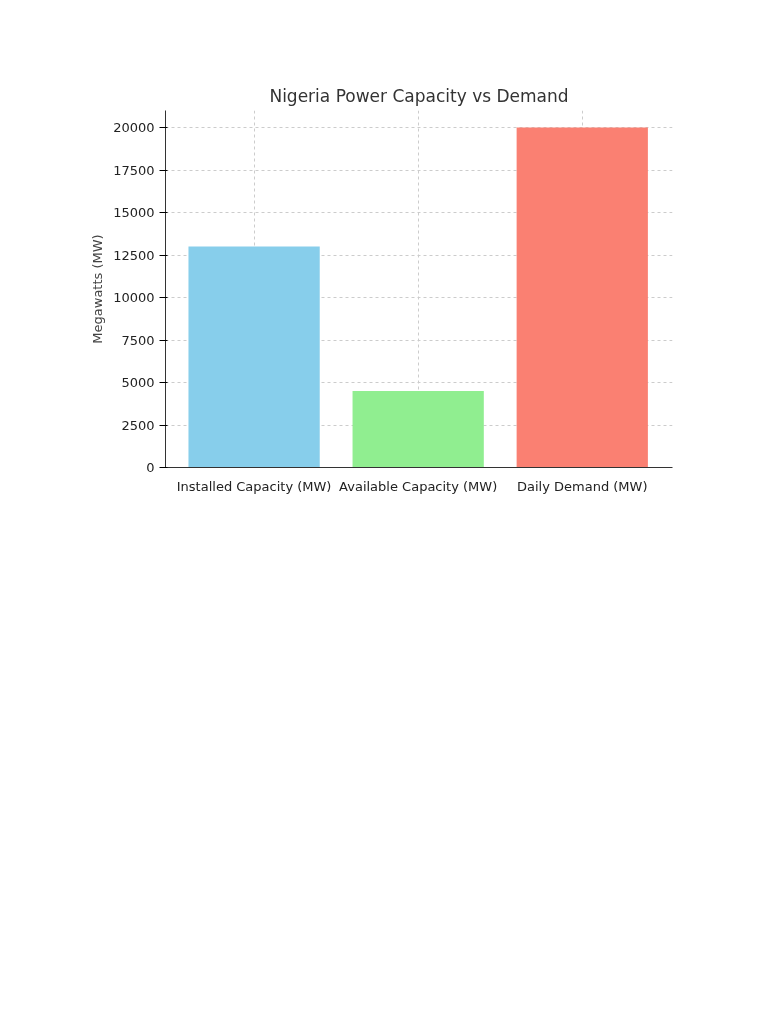  I want to click on chart-title: Nigeria Power Capacity vs Demand, so click(419, 95).